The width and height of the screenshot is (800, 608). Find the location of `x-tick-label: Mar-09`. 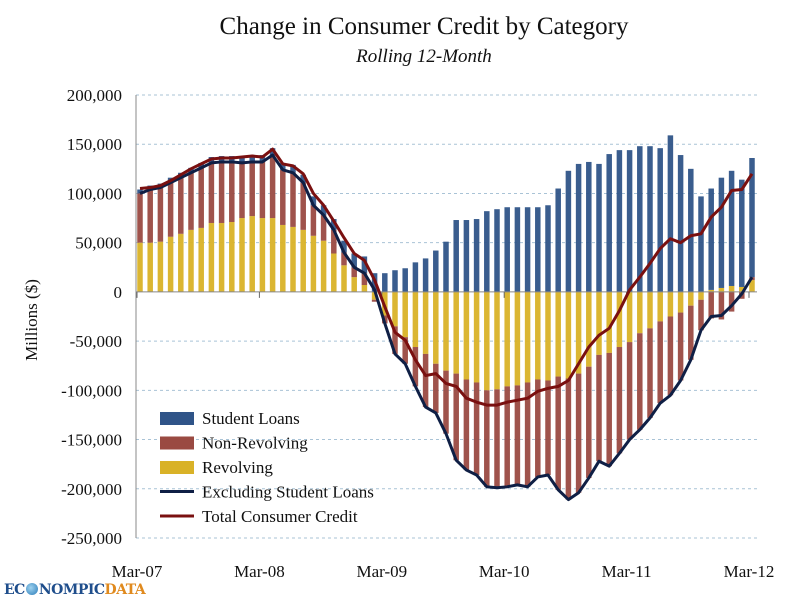

x-tick-label: Mar-09 is located at coordinates (381, 571).